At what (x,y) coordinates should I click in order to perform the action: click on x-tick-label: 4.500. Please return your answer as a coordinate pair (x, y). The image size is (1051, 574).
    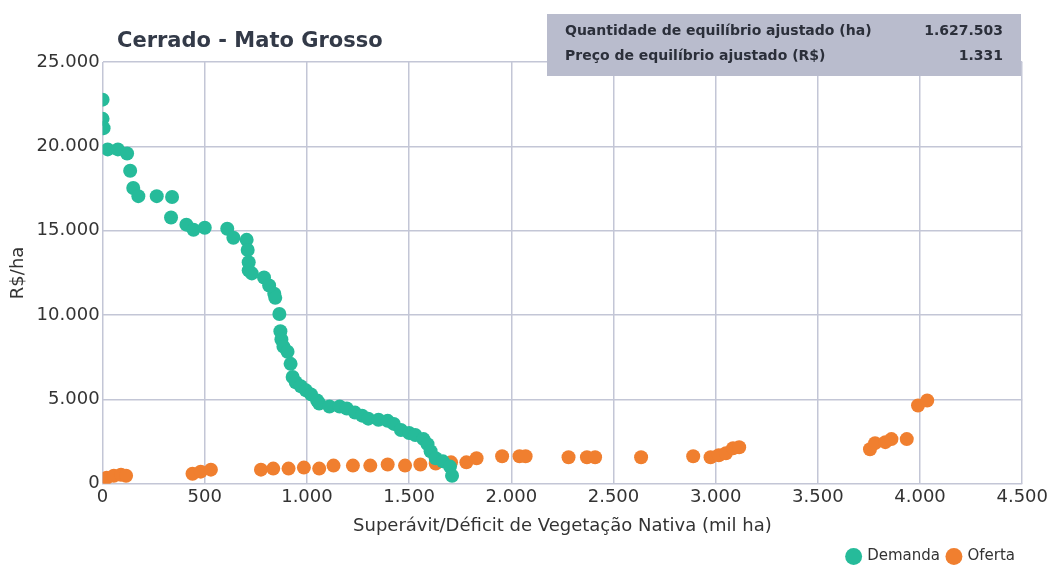
    Looking at the image, I should click on (1022, 496).